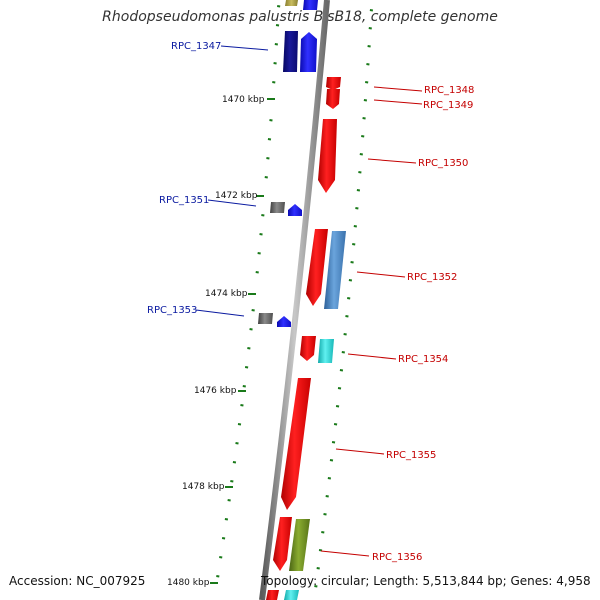 The height and width of the screenshot is (600, 600). What do you see at coordinates (243, 100) in the screenshot?
I see `kbp-label: 1470 kbp` at bounding box center [243, 100].